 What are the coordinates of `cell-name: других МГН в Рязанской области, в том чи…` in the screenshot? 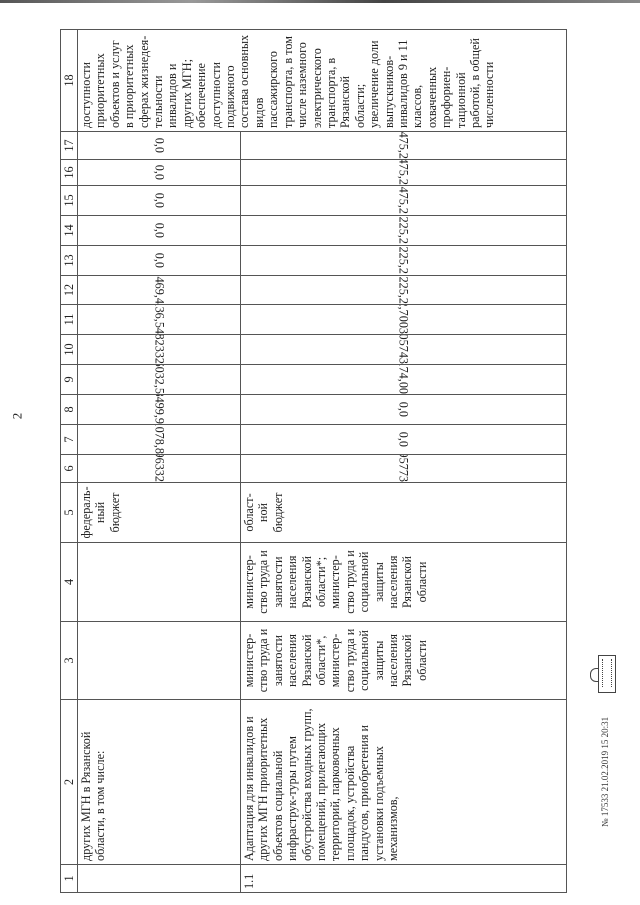 It's located at (159, 782).